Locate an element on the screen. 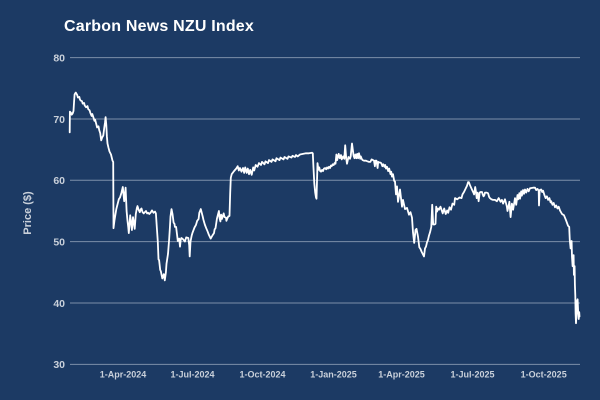  svg-text: 1-Jan-2025 is located at coordinates (333, 375).